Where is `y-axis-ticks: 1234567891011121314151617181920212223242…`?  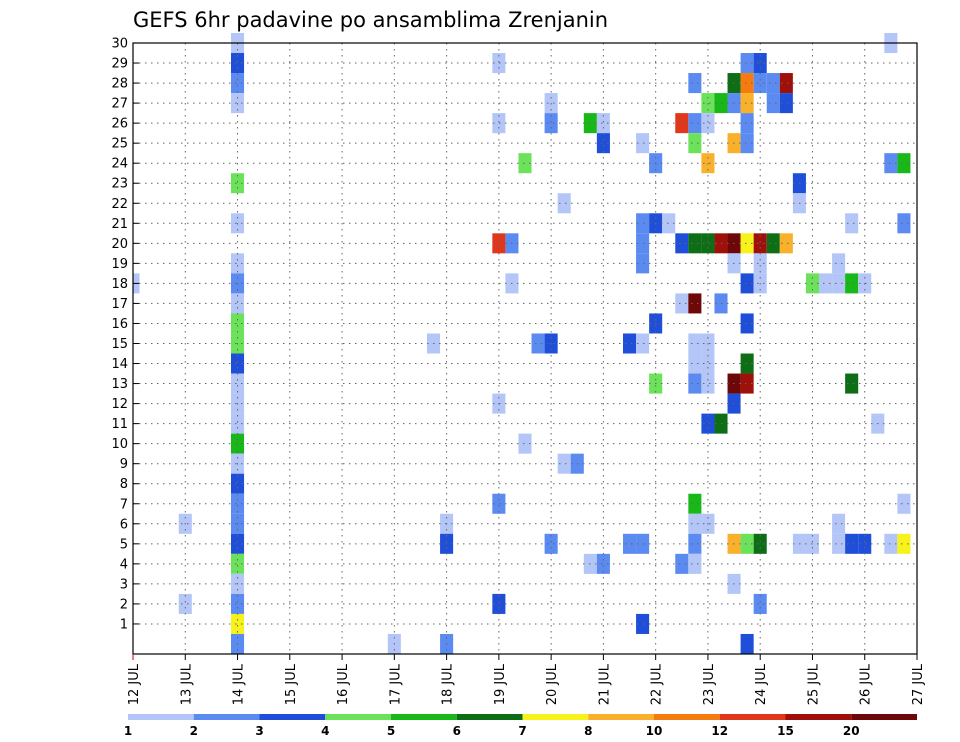
y-axis-ticks: 1234567891011121314151617181920212223242… is located at coordinates (125, 334).